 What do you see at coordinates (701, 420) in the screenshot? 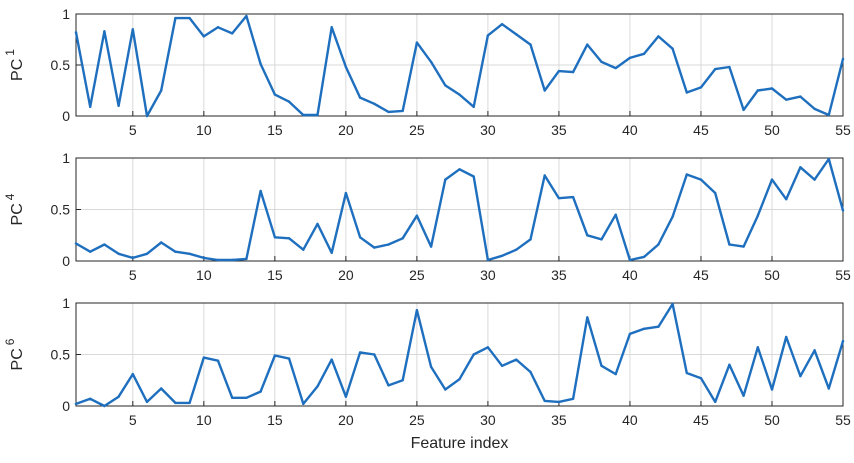
I see `x-tick-label: 45` at bounding box center [701, 420].